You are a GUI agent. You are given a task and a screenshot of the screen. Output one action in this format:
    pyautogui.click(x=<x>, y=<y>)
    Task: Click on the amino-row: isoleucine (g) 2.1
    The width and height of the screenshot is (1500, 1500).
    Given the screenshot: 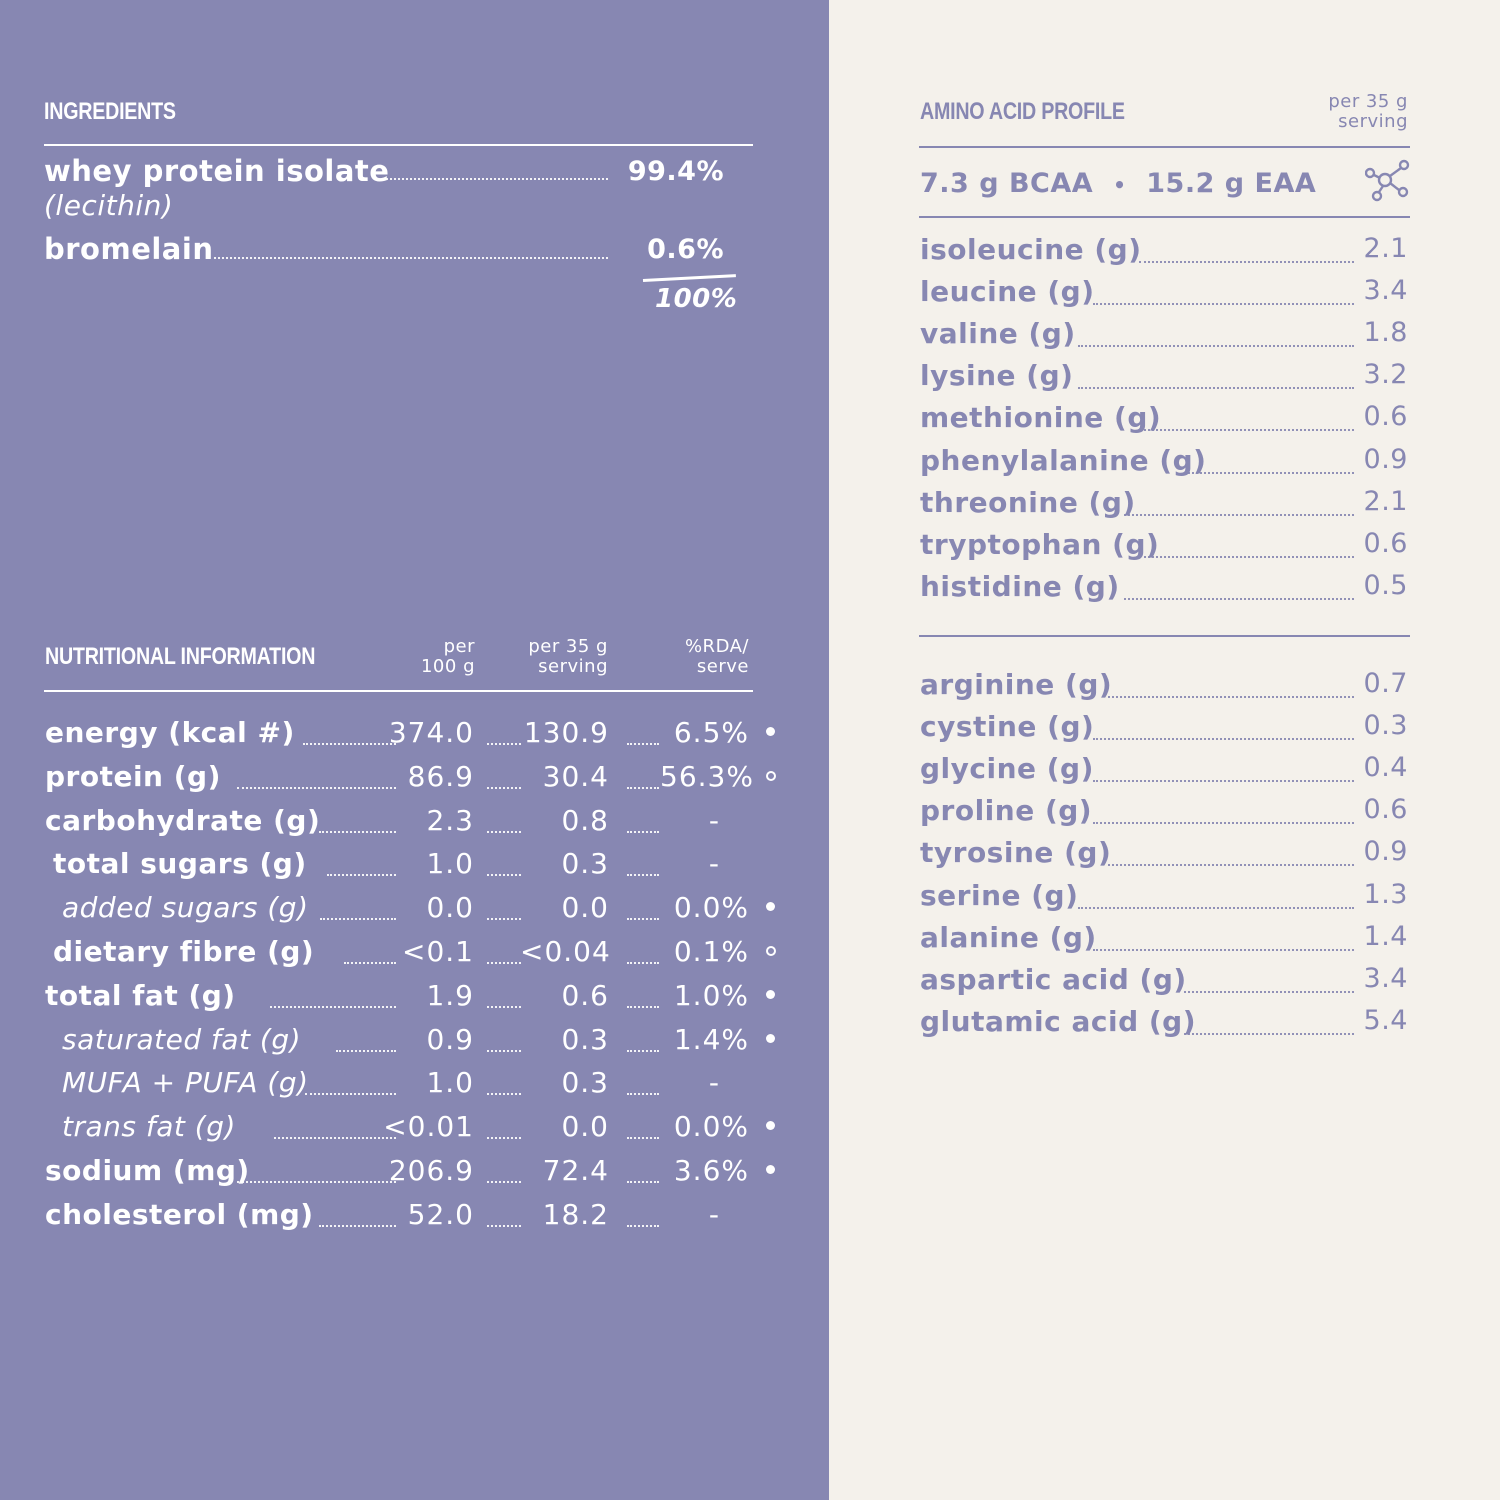 What is the action you would take?
    pyautogui.click(x=1164, y=254)
    